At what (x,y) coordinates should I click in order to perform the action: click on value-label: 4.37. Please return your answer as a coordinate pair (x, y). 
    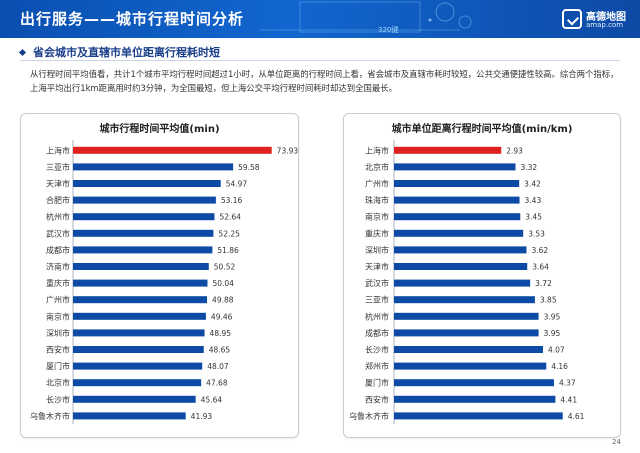
    Looking at the image, I should click on (567, 383).